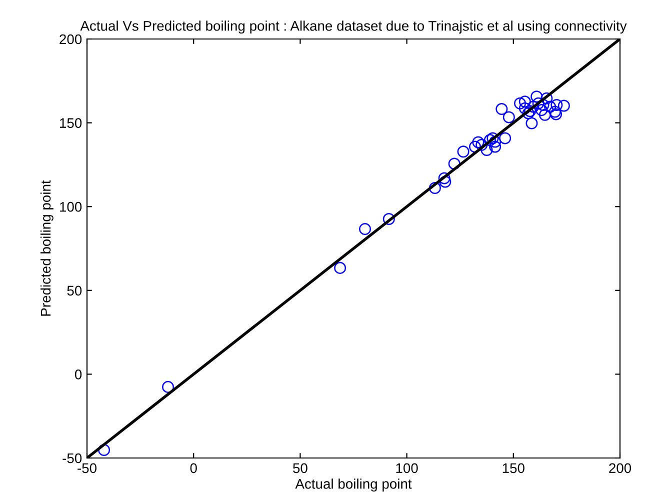 The height and width of the screenshot is (499, 648). I want to click on x-tick-label: 100, so click(407, 468).